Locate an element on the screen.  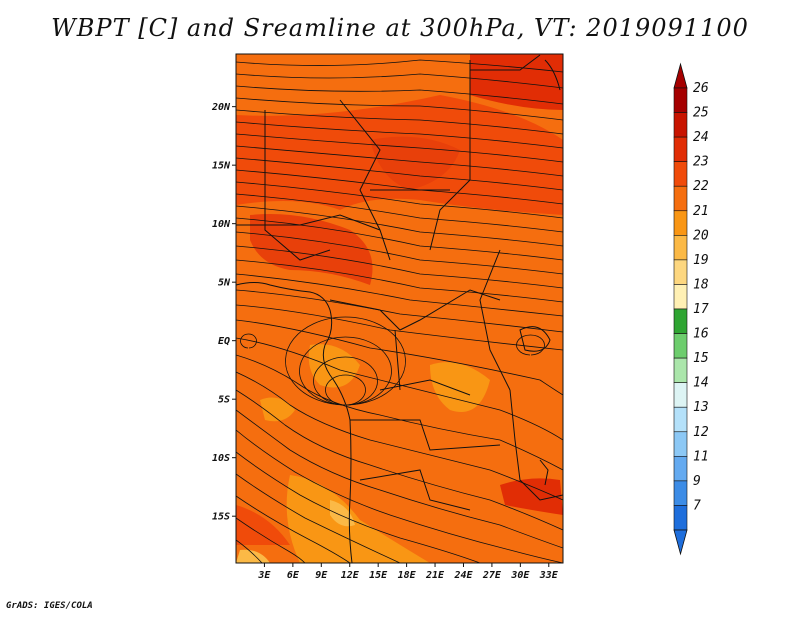
colorbar: 26 25 24 23 22 21 20 19 18 17 16 15 14 13 12 11 9 7 is located at coordinates (691, 309).